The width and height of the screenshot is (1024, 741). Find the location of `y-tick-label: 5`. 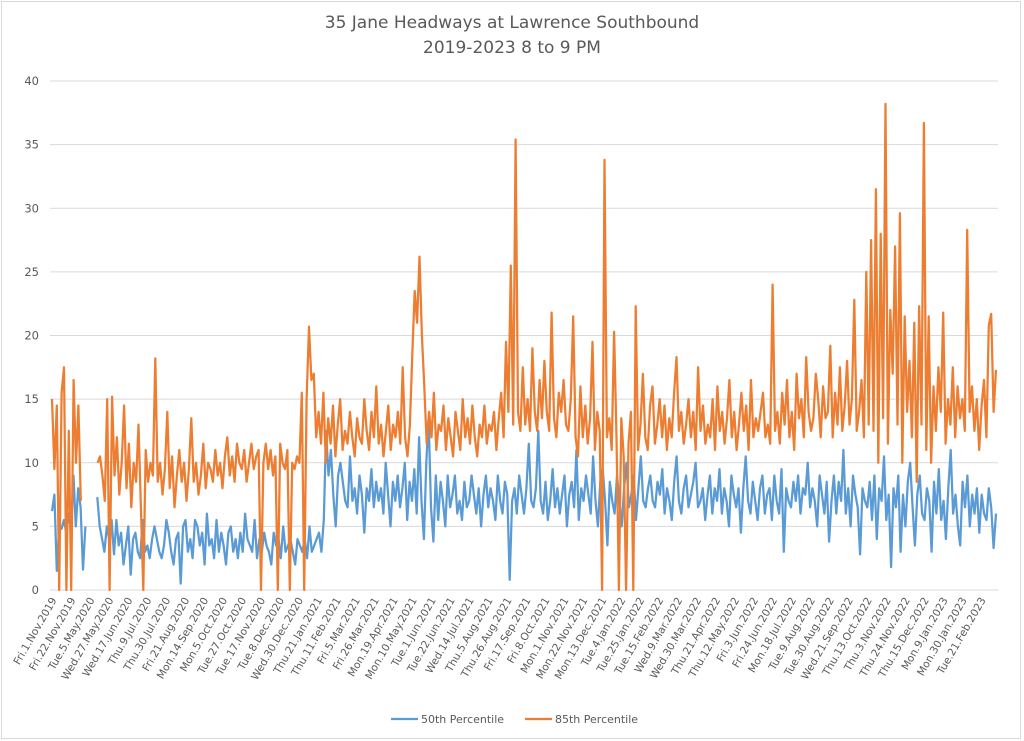

y-tick-label: 5 is located at coordinates (35, 526).